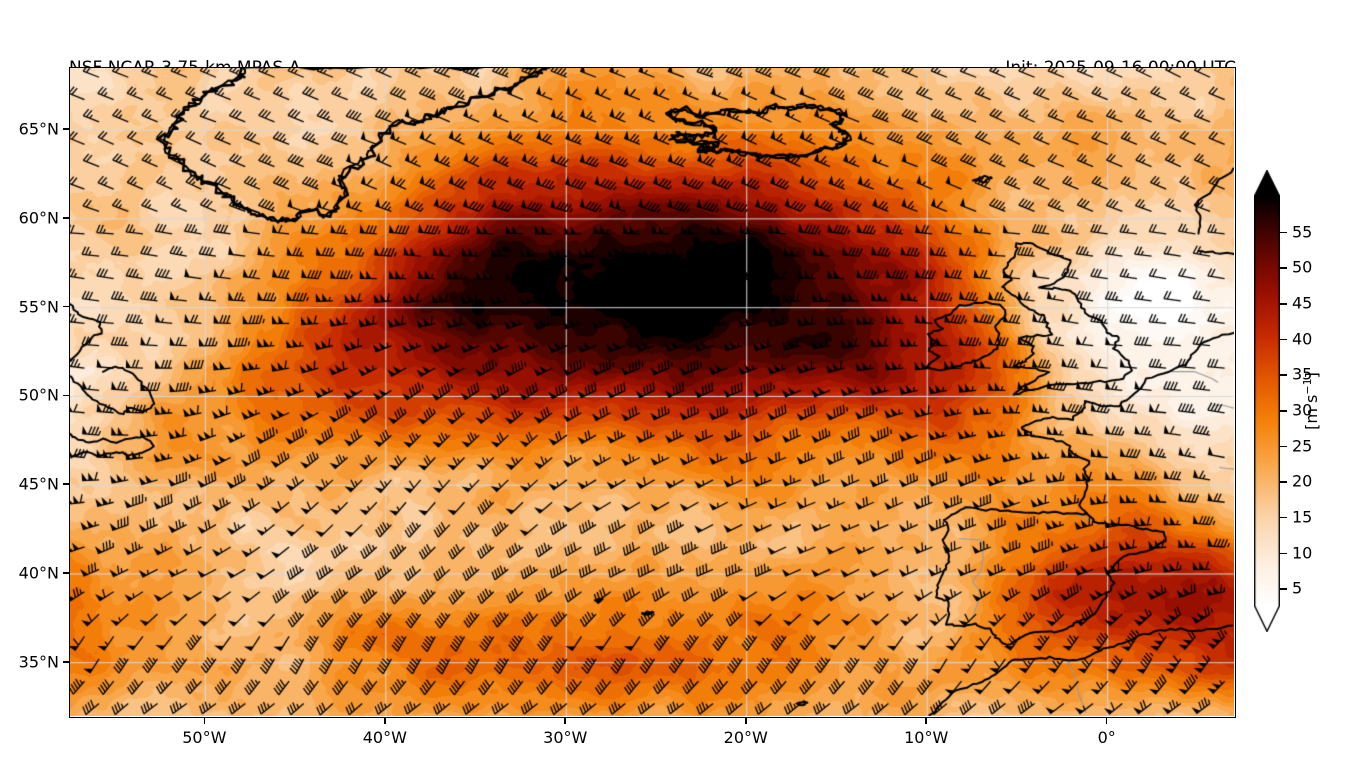 The height and width of the screenshot is (775, 1353). I want to click on x-tick-label: 40°W, so click(384, 737).